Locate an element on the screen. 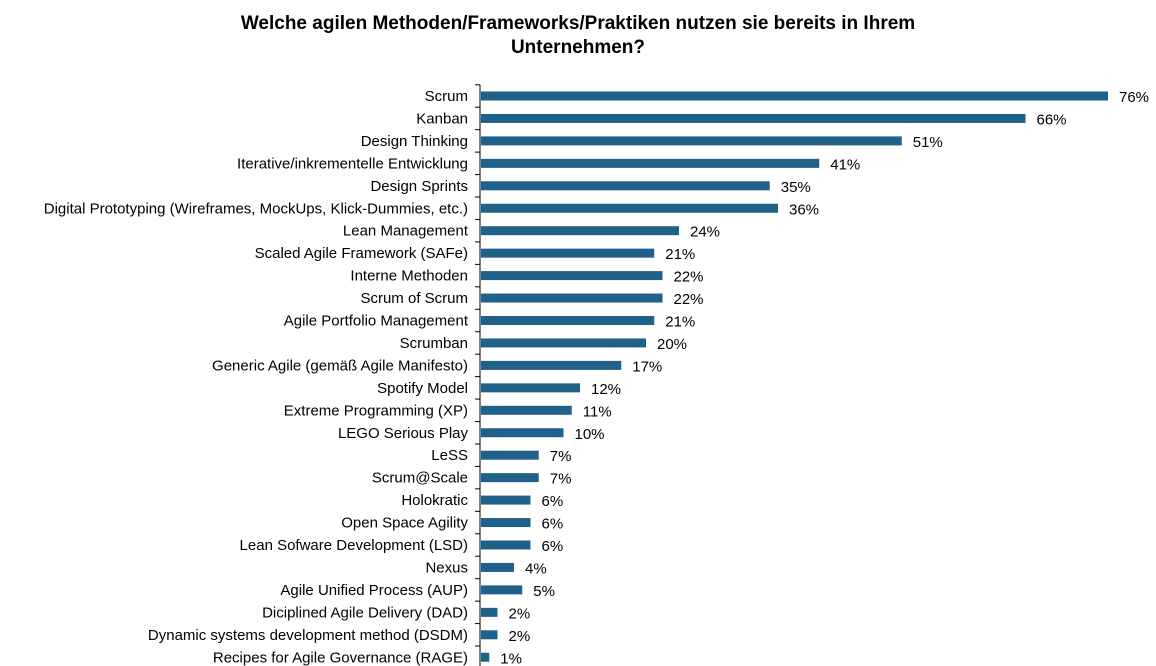 This screenshot has height=666, width=1156. data-label: 36% is located at coordinates (804, 209).